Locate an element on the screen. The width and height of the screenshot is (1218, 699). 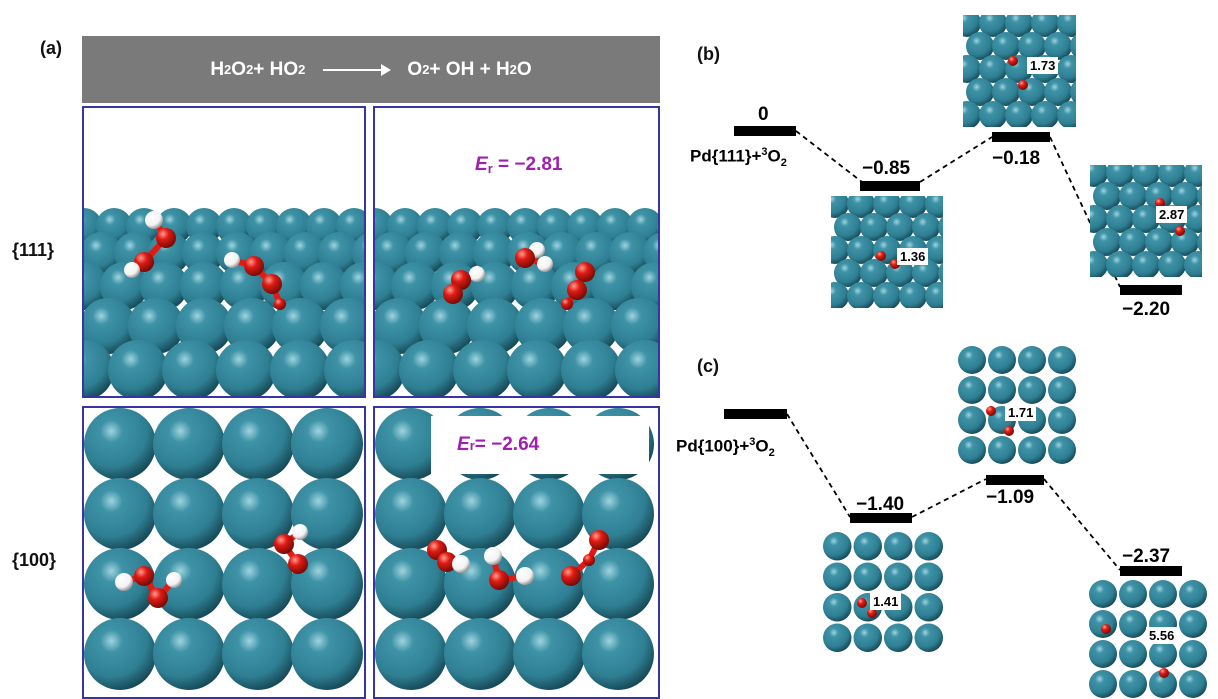
ref-b-sup: 3 is located at coordinates (764, 152).